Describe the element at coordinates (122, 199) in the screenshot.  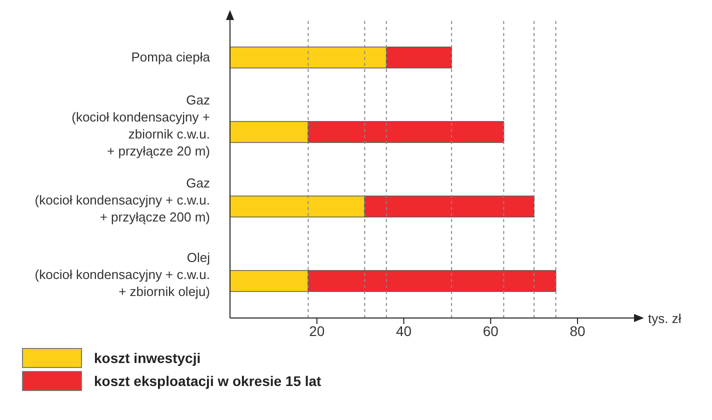
I see `y-tick-label: Gaz (kocioł kondensacyjny + c.w.u. + przyłącze 200 m)` at that location.